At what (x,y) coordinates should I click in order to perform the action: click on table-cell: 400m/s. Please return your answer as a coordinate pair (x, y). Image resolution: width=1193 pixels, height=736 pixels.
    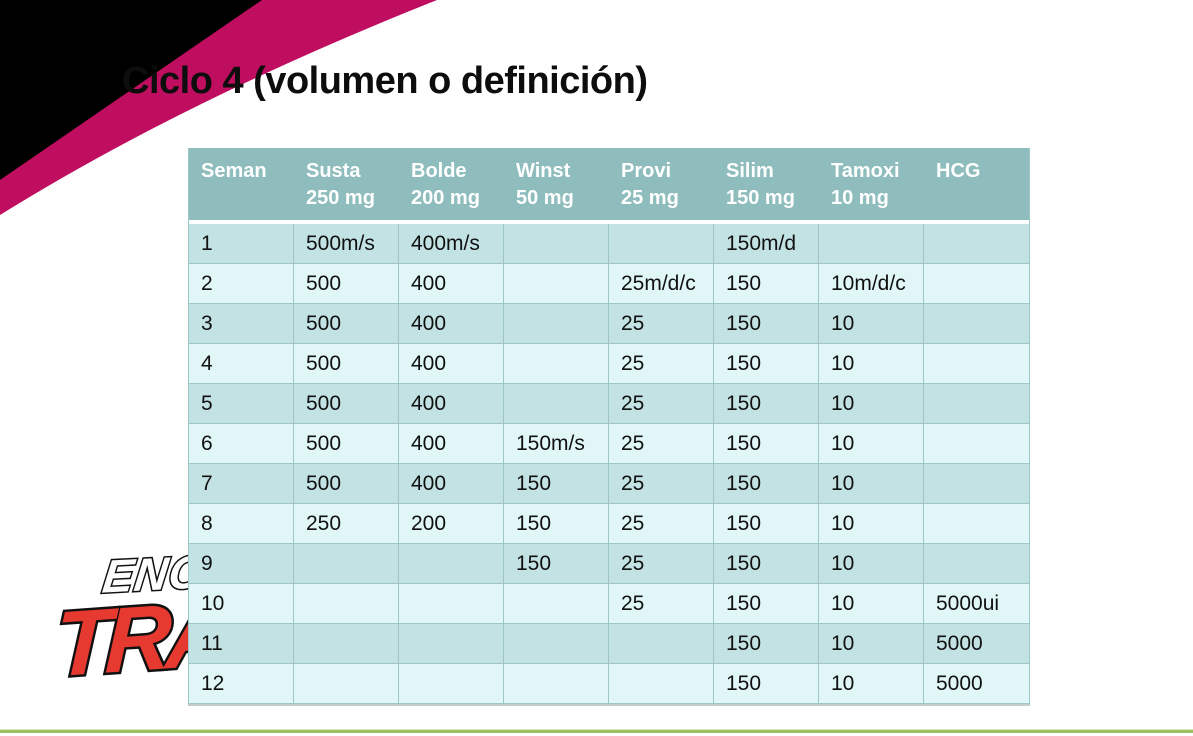
    Looking at the image, I should click on (451, 244).